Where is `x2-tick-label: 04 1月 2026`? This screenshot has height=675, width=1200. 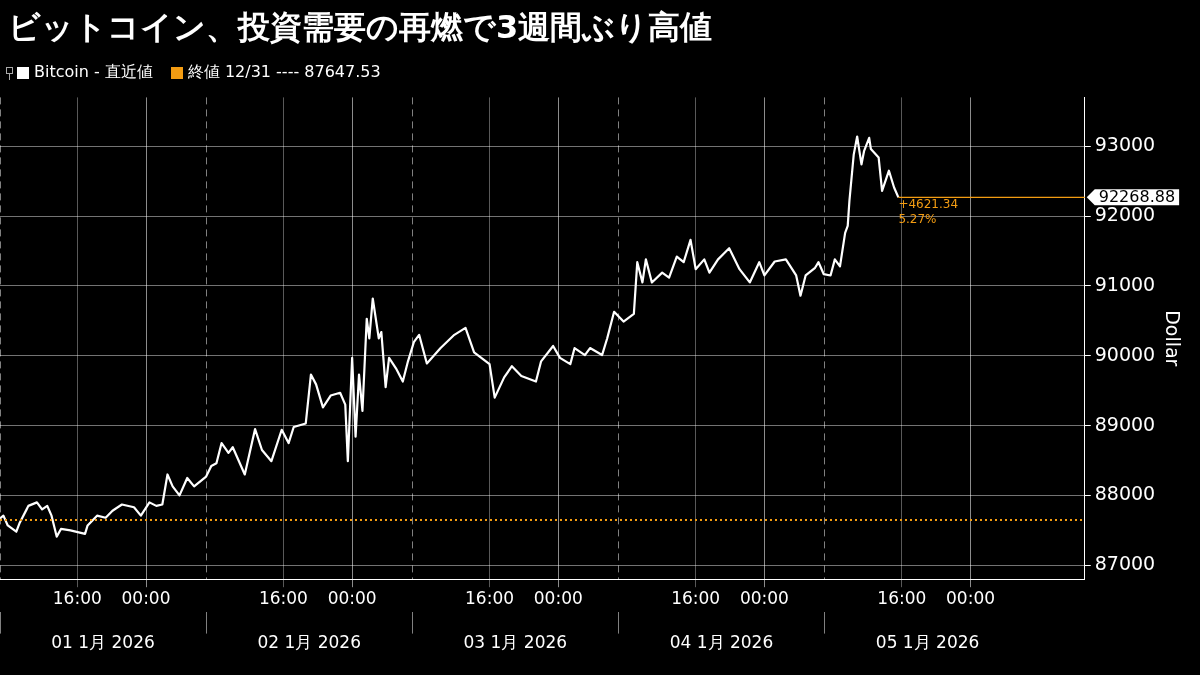 x2-tick-label: 04 1月 2026 is located at coordinates (721, 642).